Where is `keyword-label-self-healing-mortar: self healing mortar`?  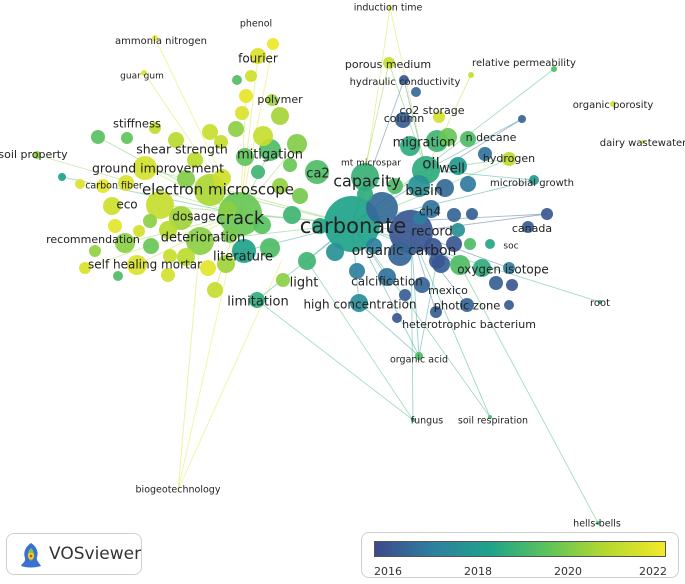 keyword-label-self-healing-mortar: self healing mortar is located at coordinates (145, 265).